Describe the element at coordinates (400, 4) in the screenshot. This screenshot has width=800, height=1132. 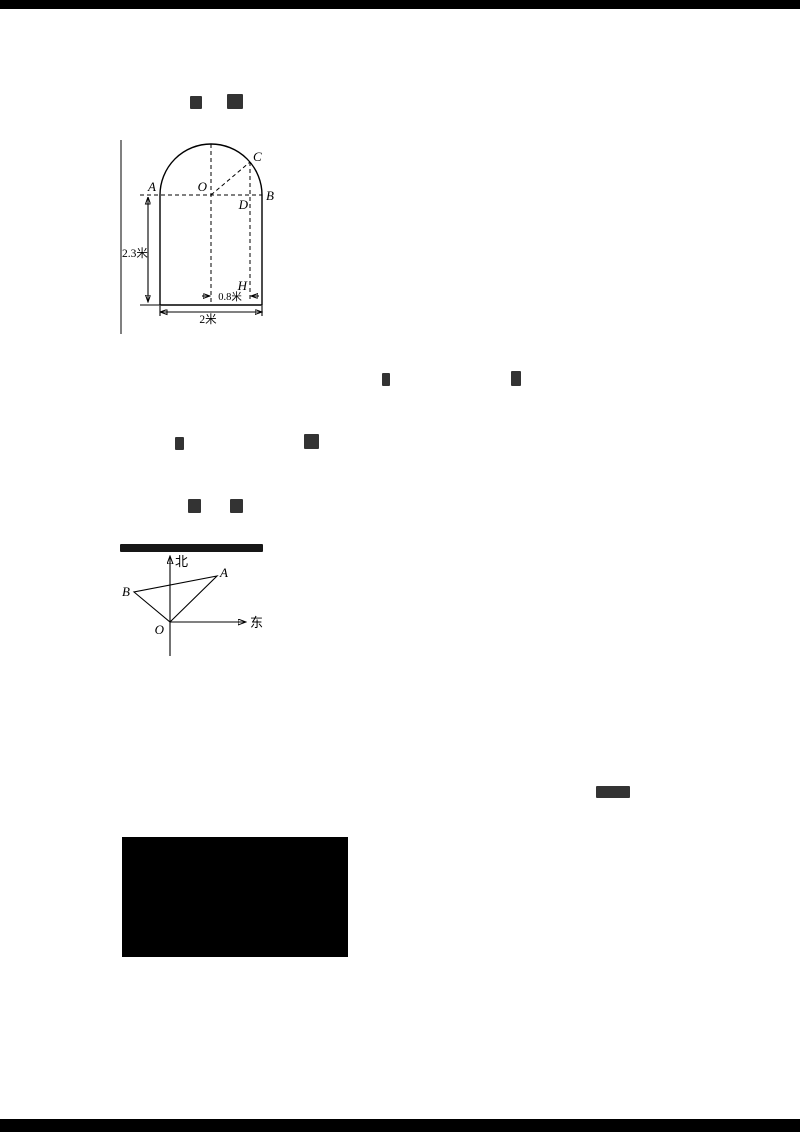
I see `scan-edge-top` at that location.